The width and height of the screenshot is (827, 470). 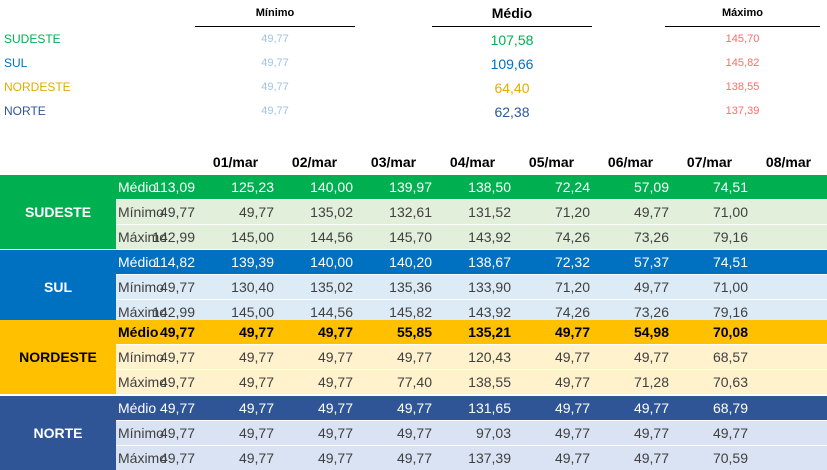 I want to click on value-cell: 130,40, so click(x=252, y=287).